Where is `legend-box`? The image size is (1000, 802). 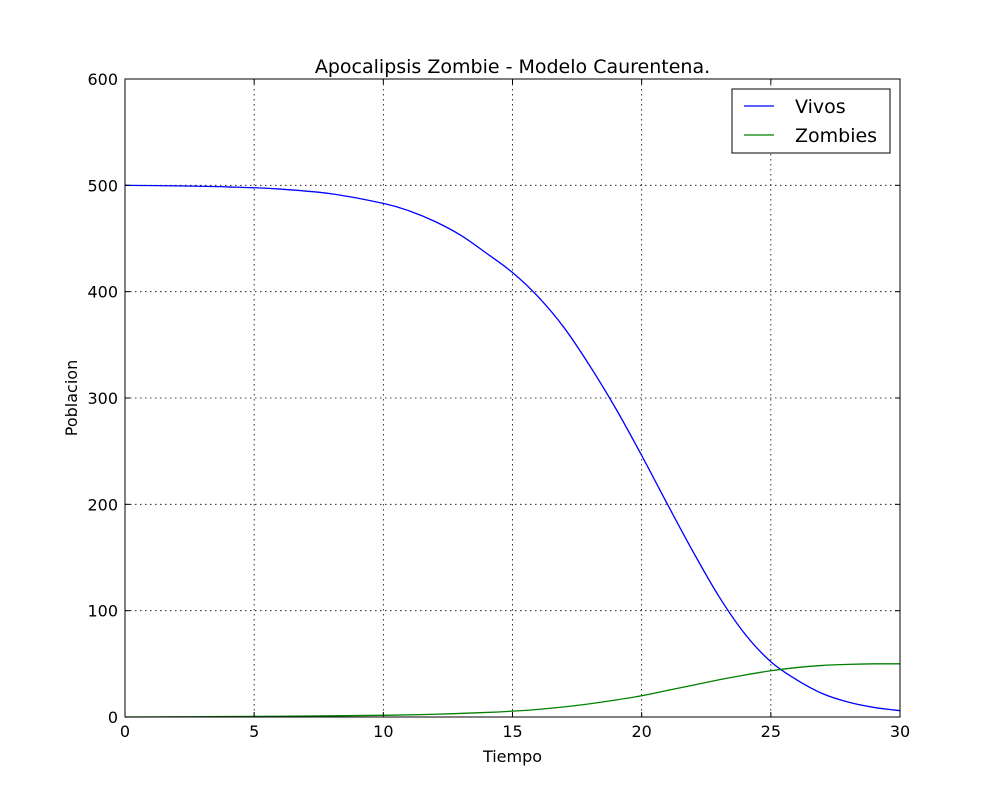
legend-box is located at coordinates (811, 121).